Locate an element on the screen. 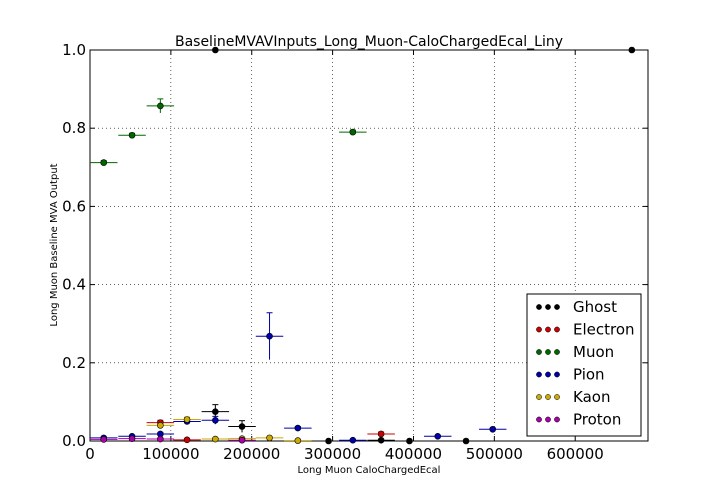 The height and width of the screenshot is (504, 720). legend-label: Pion is located at coordinates (589, 375).